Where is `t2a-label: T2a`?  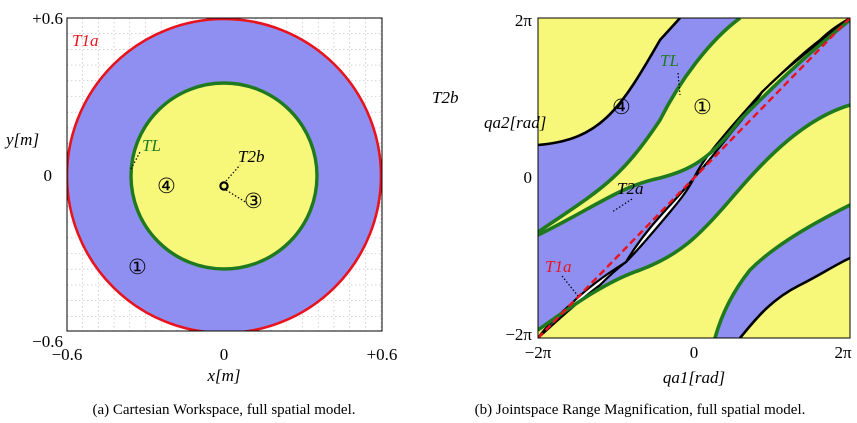 t2a-label: T2a is located at coordinates (630, 188).